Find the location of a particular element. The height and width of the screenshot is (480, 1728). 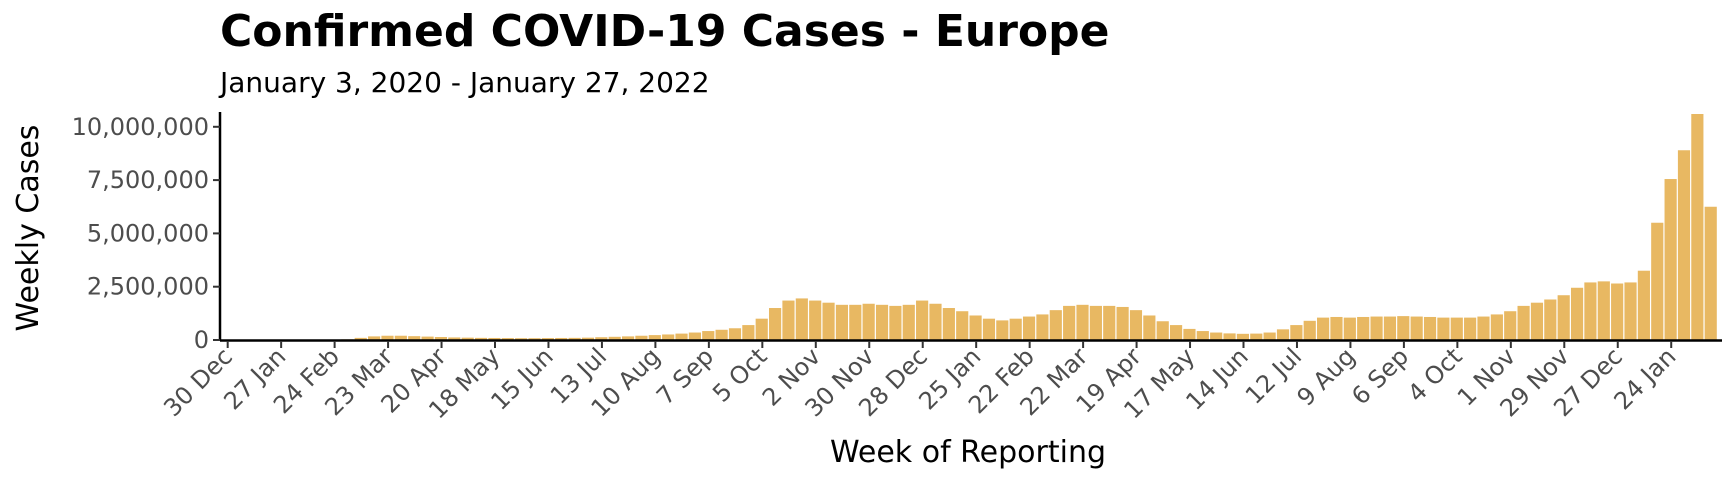

y-tick-label: 0 is located at coordinates (201, 340).